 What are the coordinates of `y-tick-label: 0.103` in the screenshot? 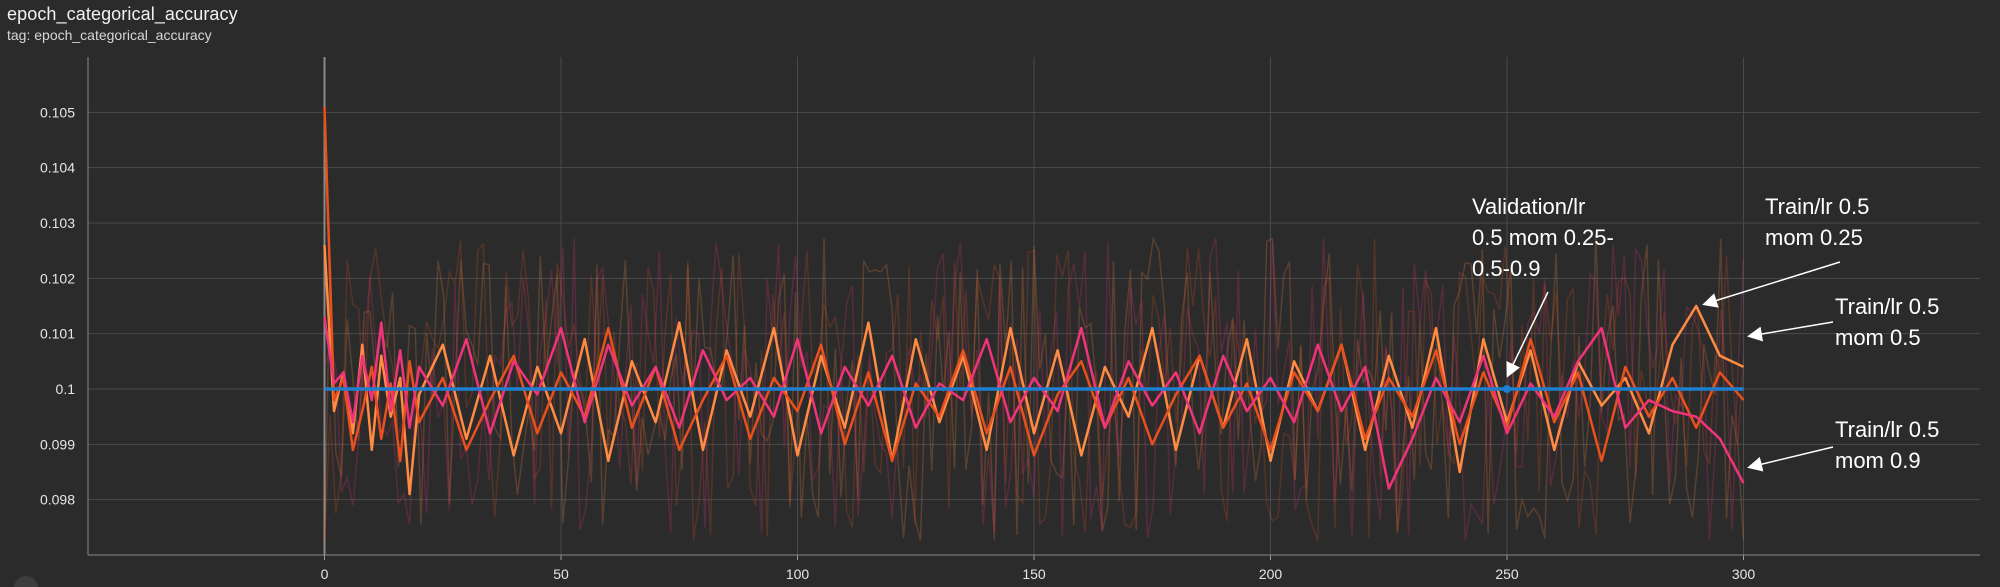 It's located at (57, 223).